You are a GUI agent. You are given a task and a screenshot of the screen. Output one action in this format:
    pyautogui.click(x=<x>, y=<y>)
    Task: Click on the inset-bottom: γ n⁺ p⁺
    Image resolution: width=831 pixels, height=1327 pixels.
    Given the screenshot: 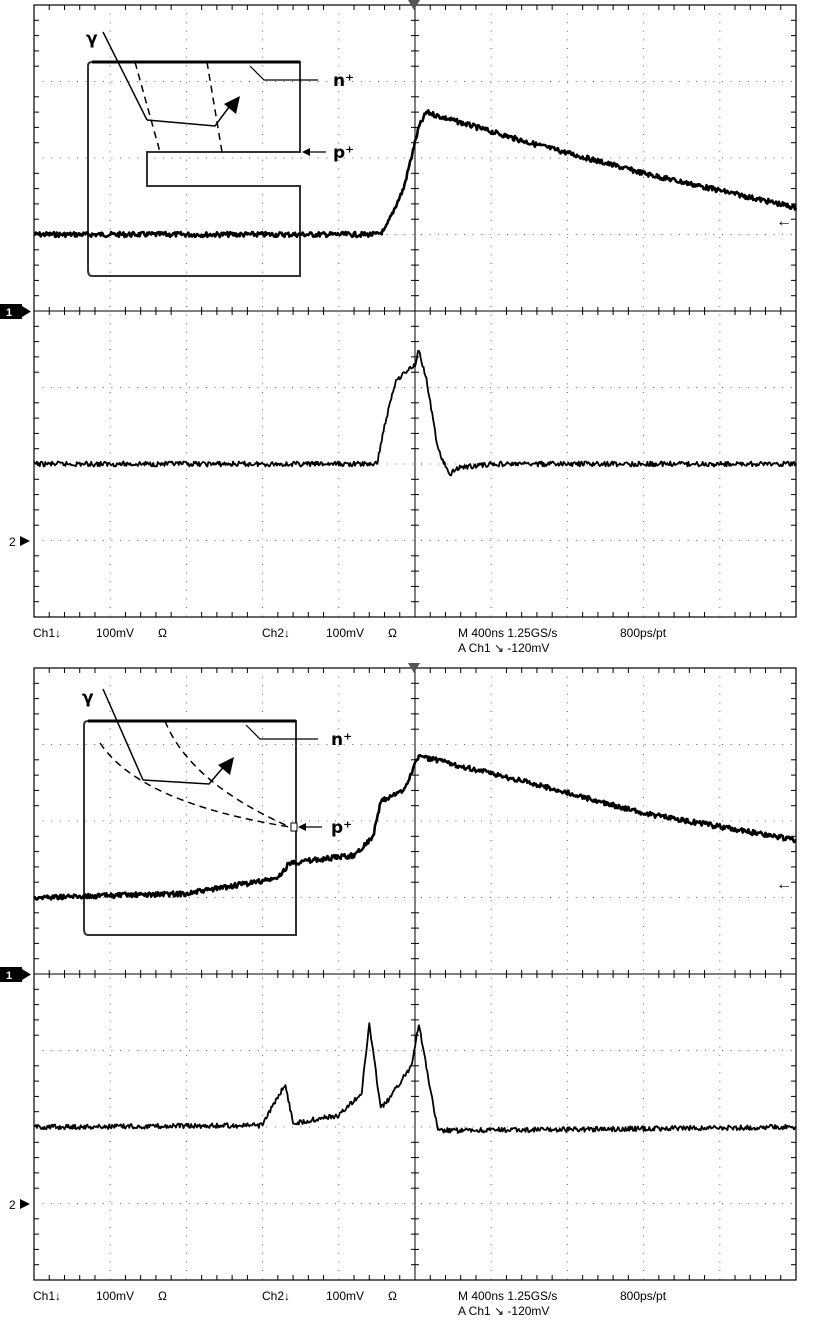 What is the action you would take?
    pyautogui.click(x=217, y=812)
    